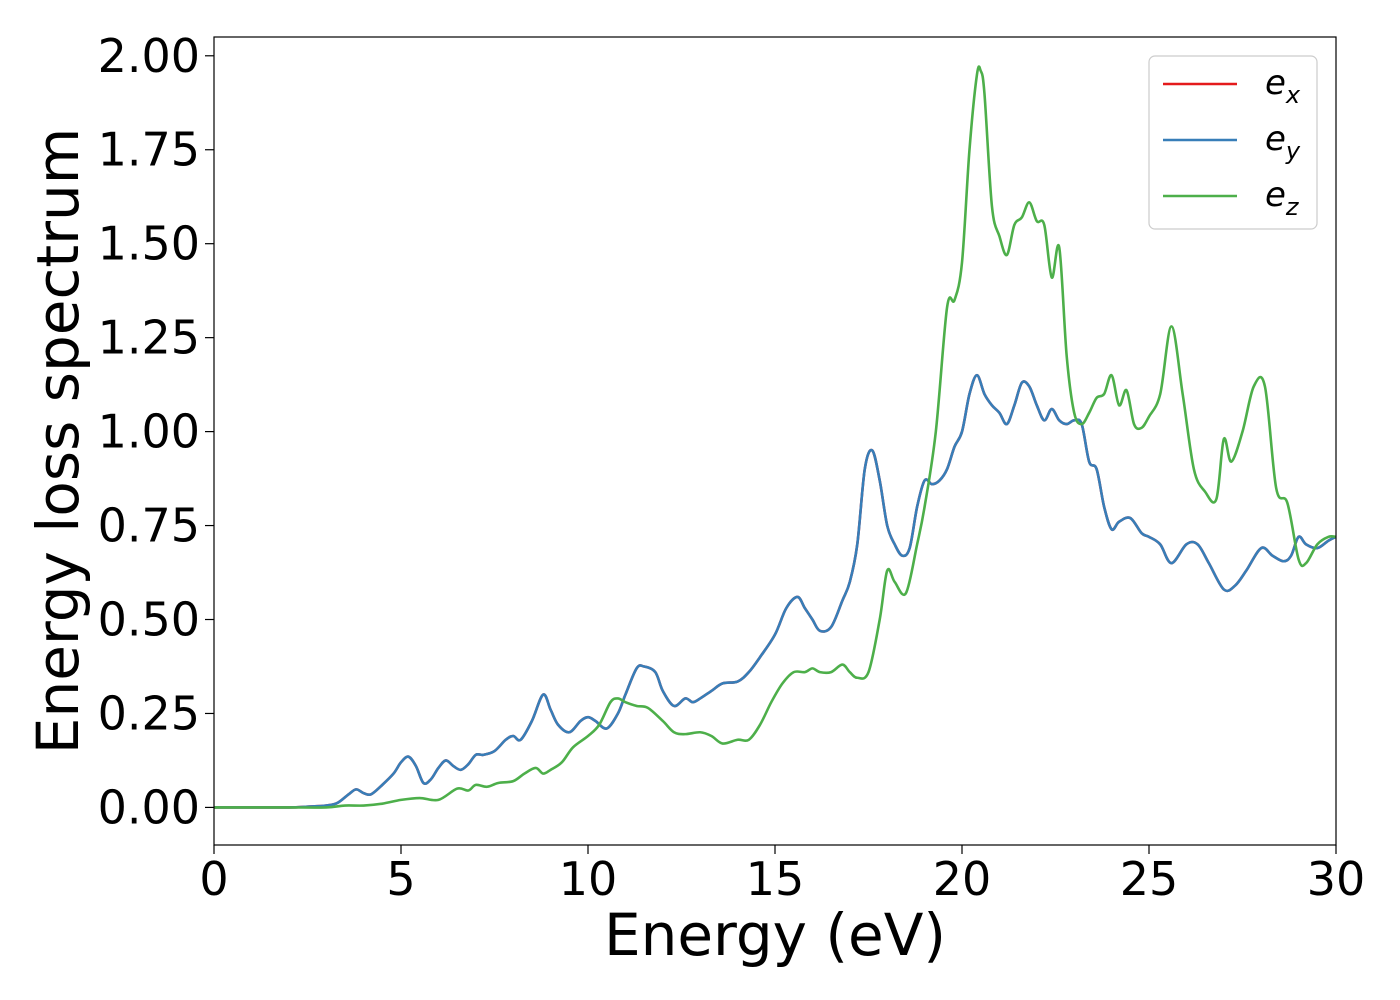 Image resolution: width=1400 pixels, height=1000 pixels. What do you see at coordinates (588, 879) in the screenshot?
I see `x-tick-label: 10` at bounding box center [588, 879].